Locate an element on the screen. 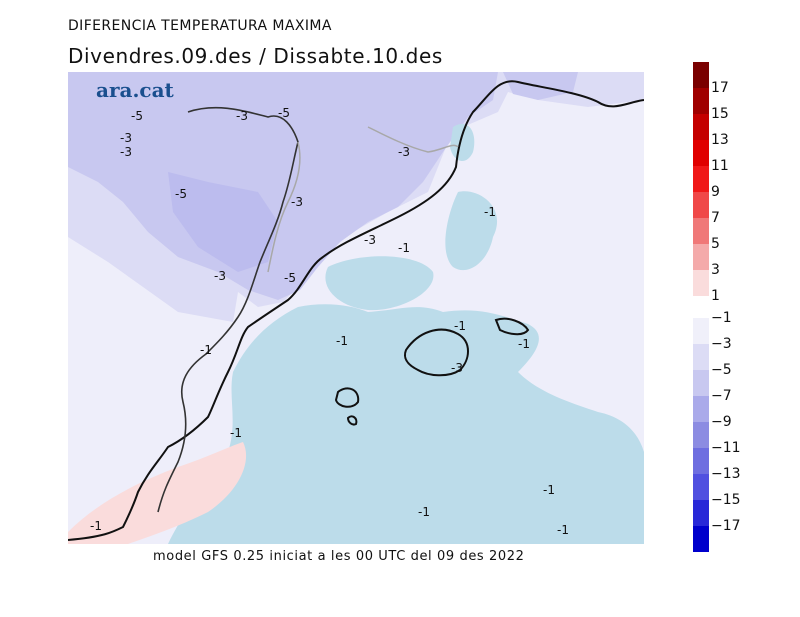 This screenshot has width=800, height=617. legend-label: 9 is located at coordinates (715, 192).